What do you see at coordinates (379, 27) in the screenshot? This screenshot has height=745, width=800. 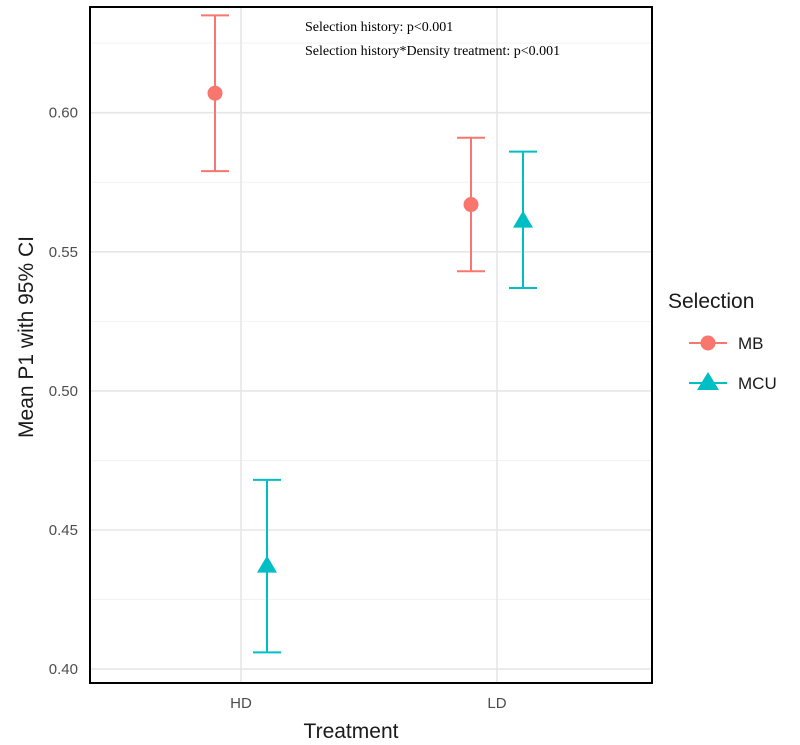 I see `annotation-selection-history: Selection history: p<0.001` at bounding box center [379, 27].